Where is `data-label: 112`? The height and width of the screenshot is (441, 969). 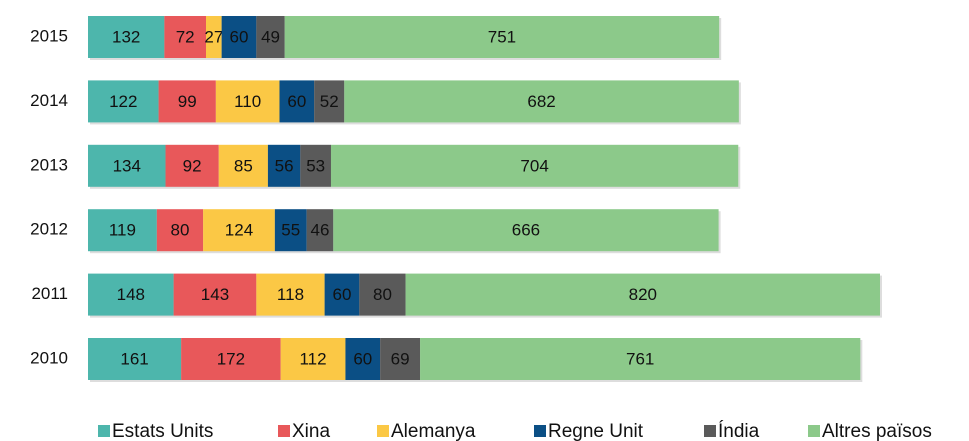
data-label: 112 is located at coordinates (312, 358).